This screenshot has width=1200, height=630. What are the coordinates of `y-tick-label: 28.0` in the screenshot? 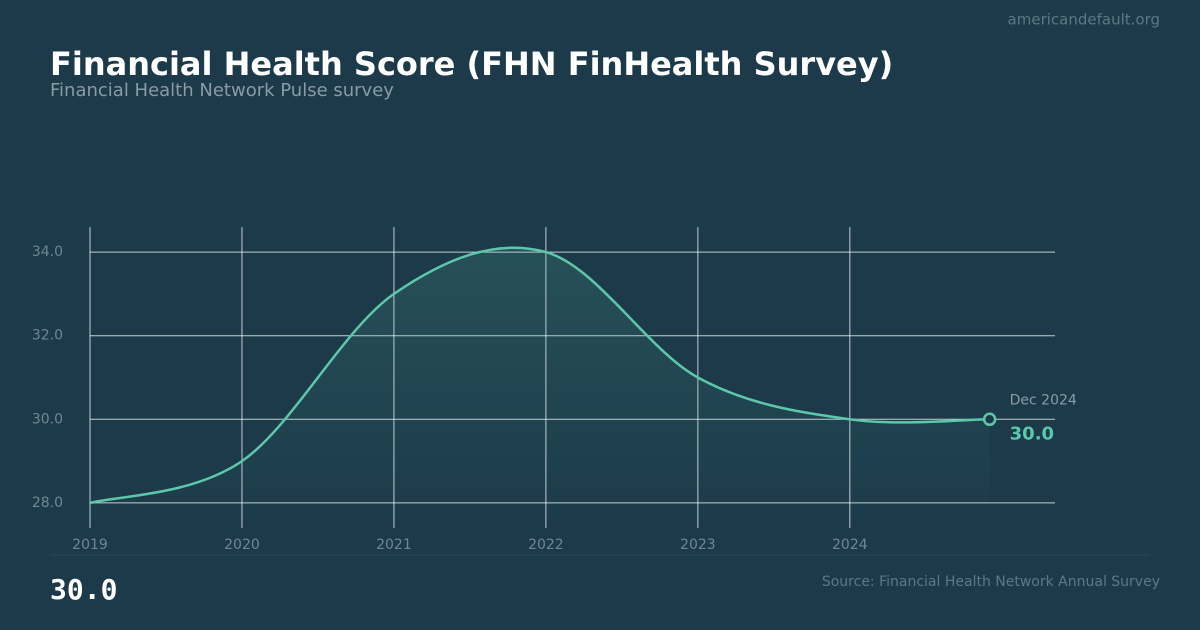 It's located at (47, 503).